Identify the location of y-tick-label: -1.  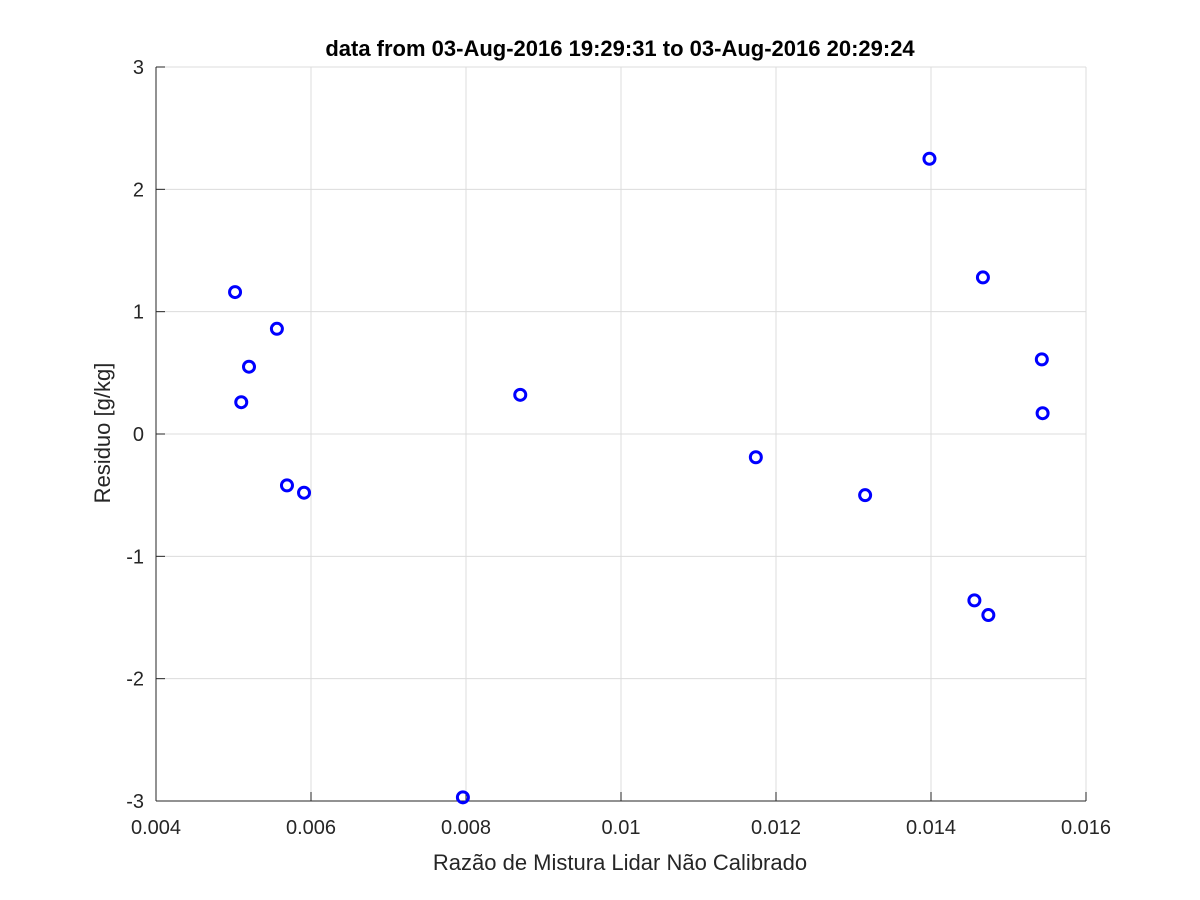
(135, 557).